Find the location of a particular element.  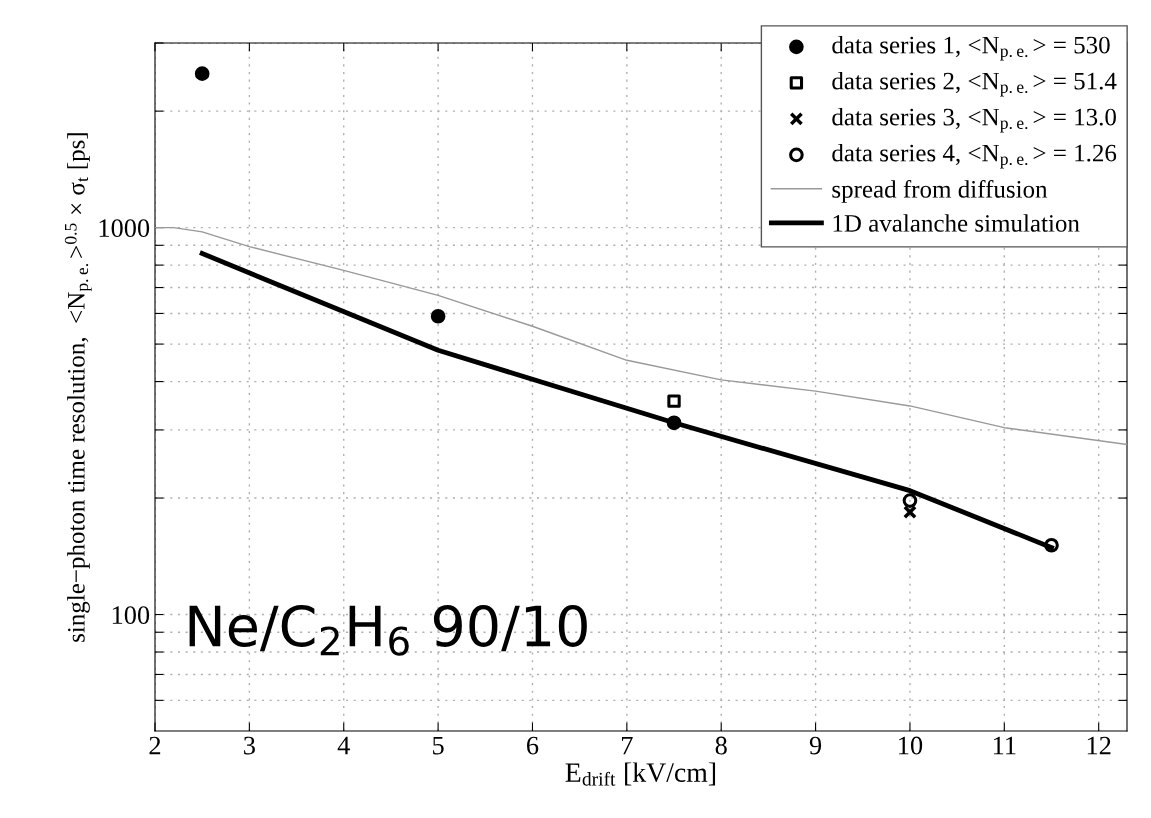

legend-label: data series 3, <N$_{p.e.}$> = 13.0 is located at coordinates (974, 120).